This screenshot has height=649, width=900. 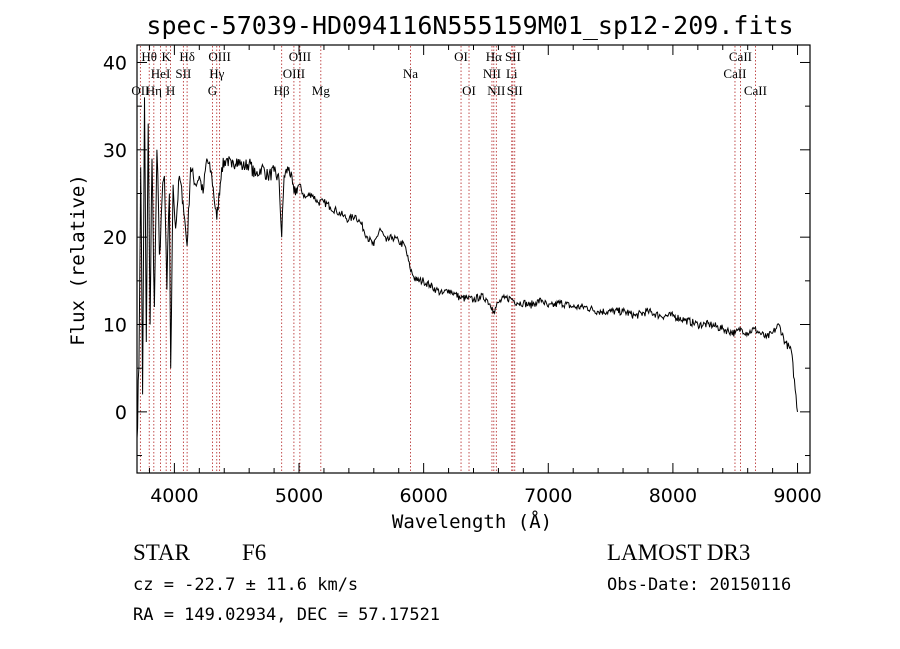 What do you see at coordinates (219, 56) in the screenshot?
I see `line-label-10: OIII` at bounding box center [219, 56].